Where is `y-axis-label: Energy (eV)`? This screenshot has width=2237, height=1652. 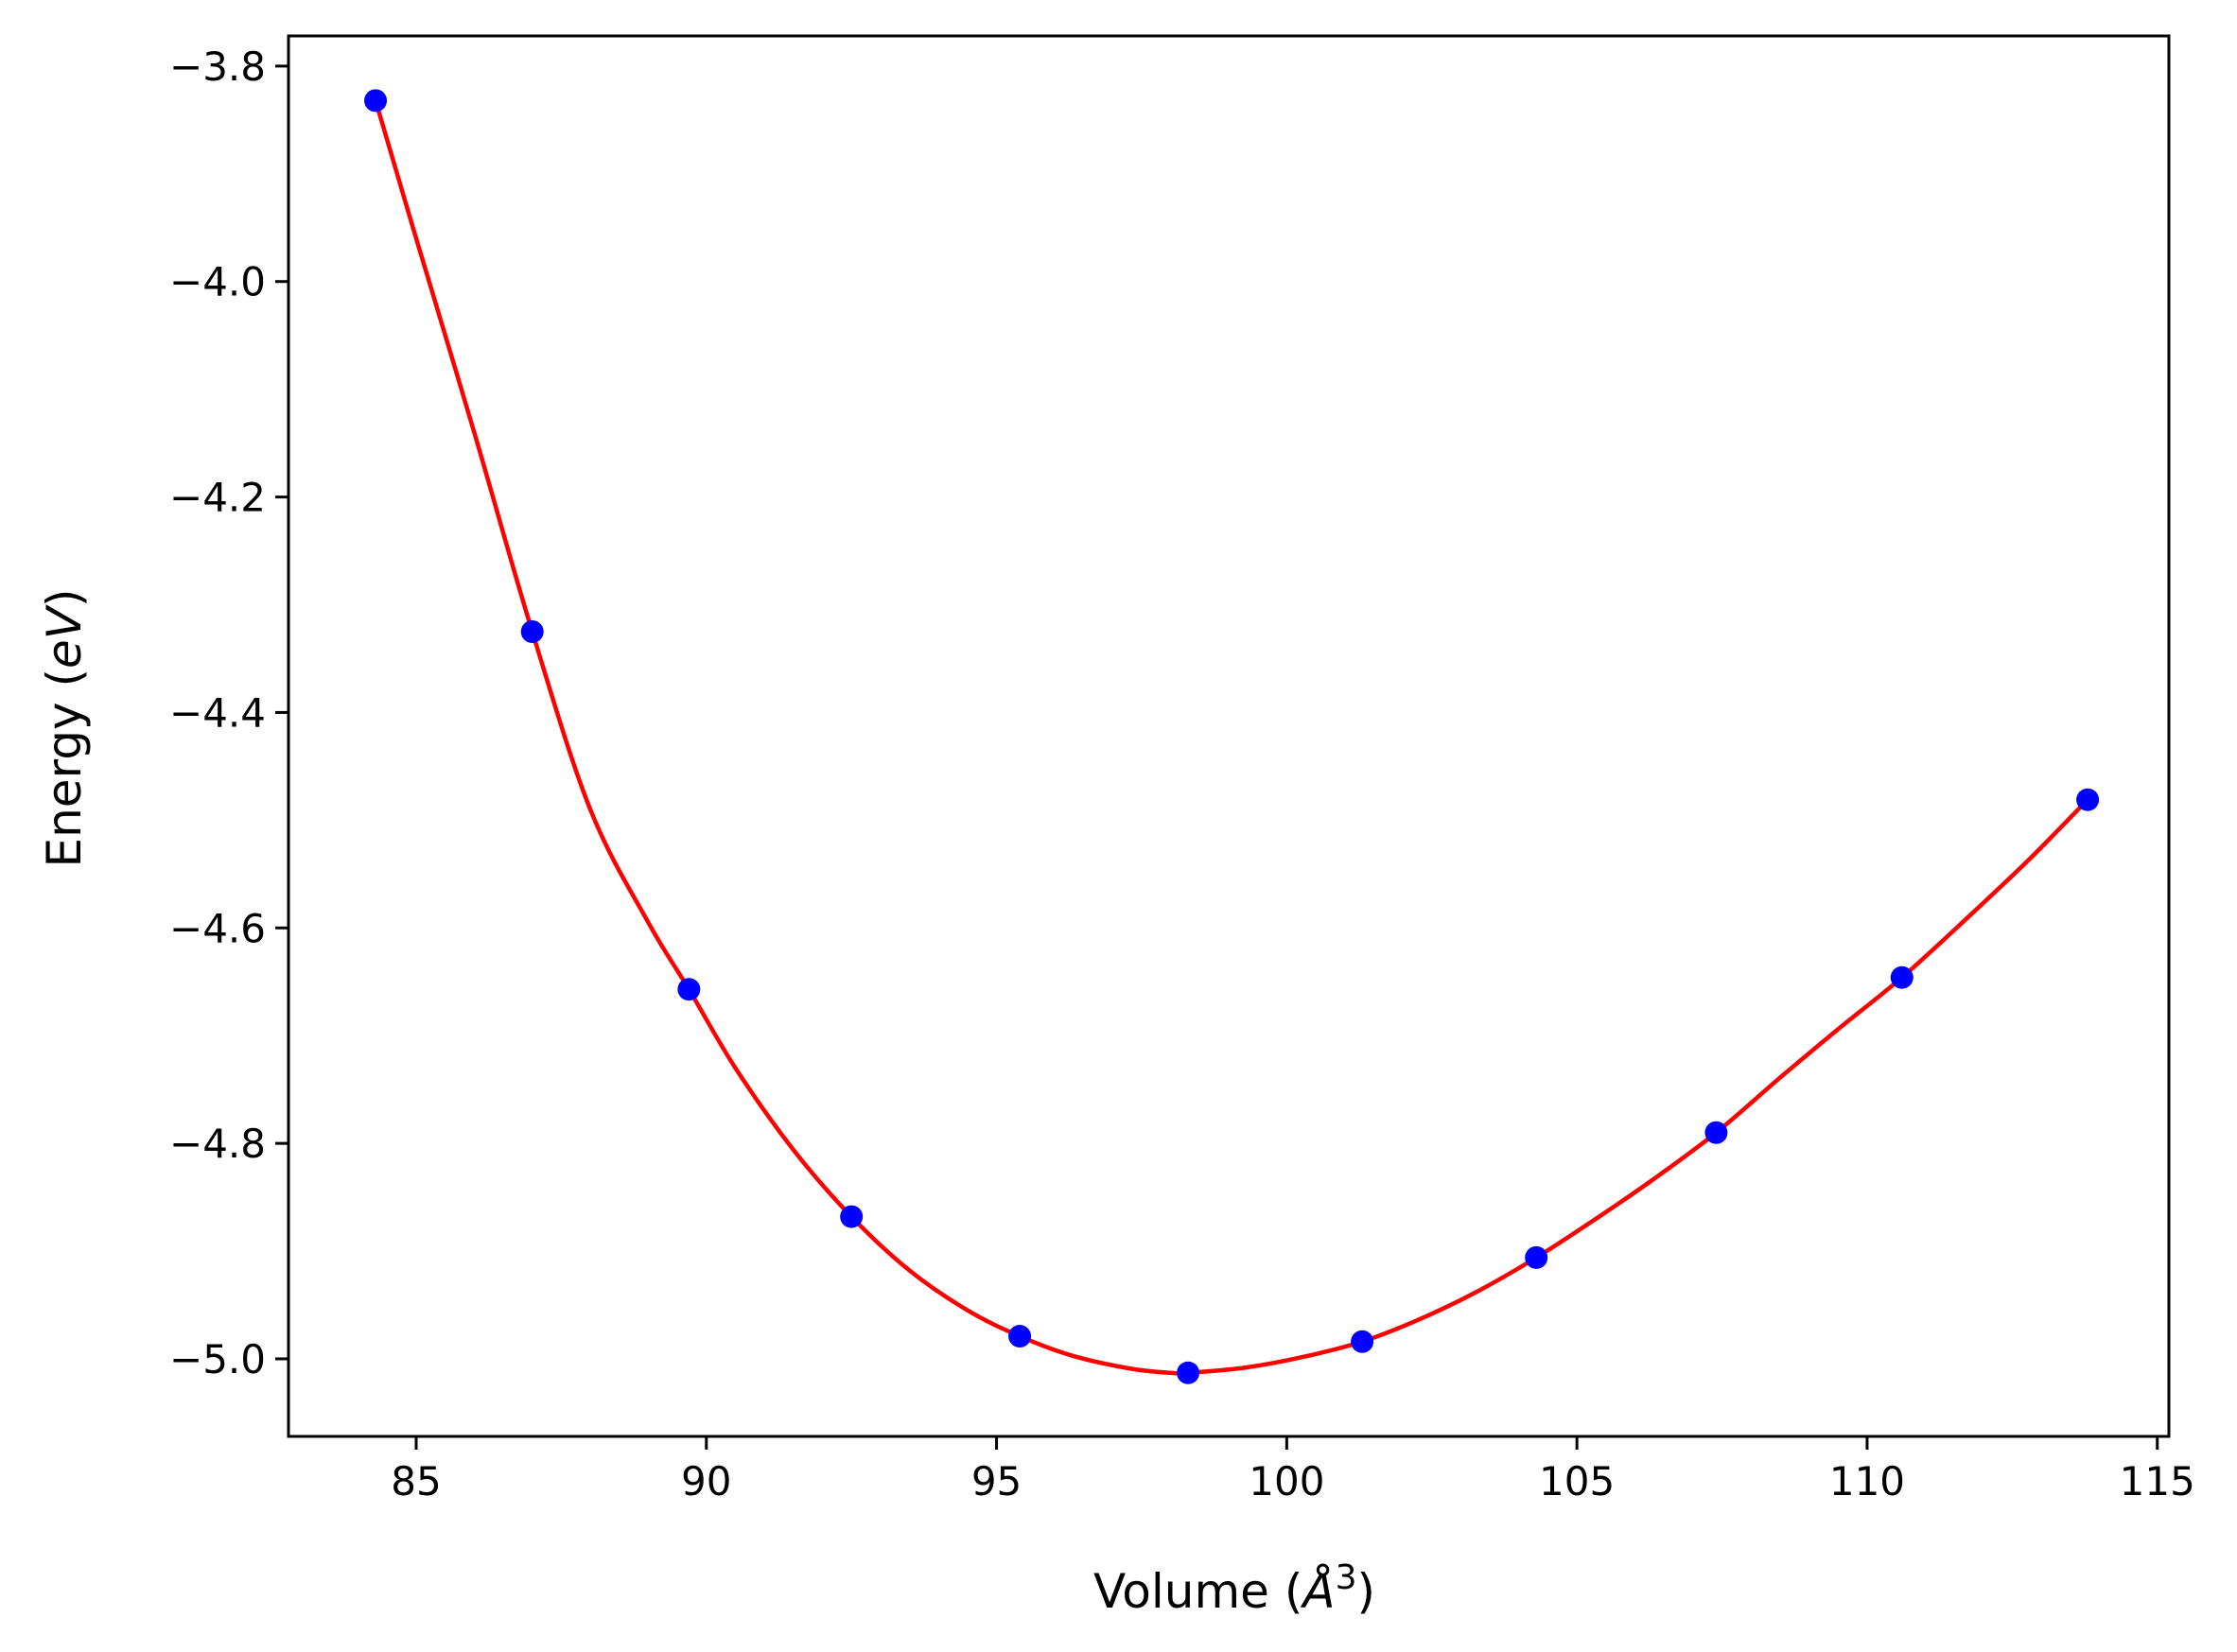 y-axis-label: Energy (eV) is located at coordinates (65, 728).